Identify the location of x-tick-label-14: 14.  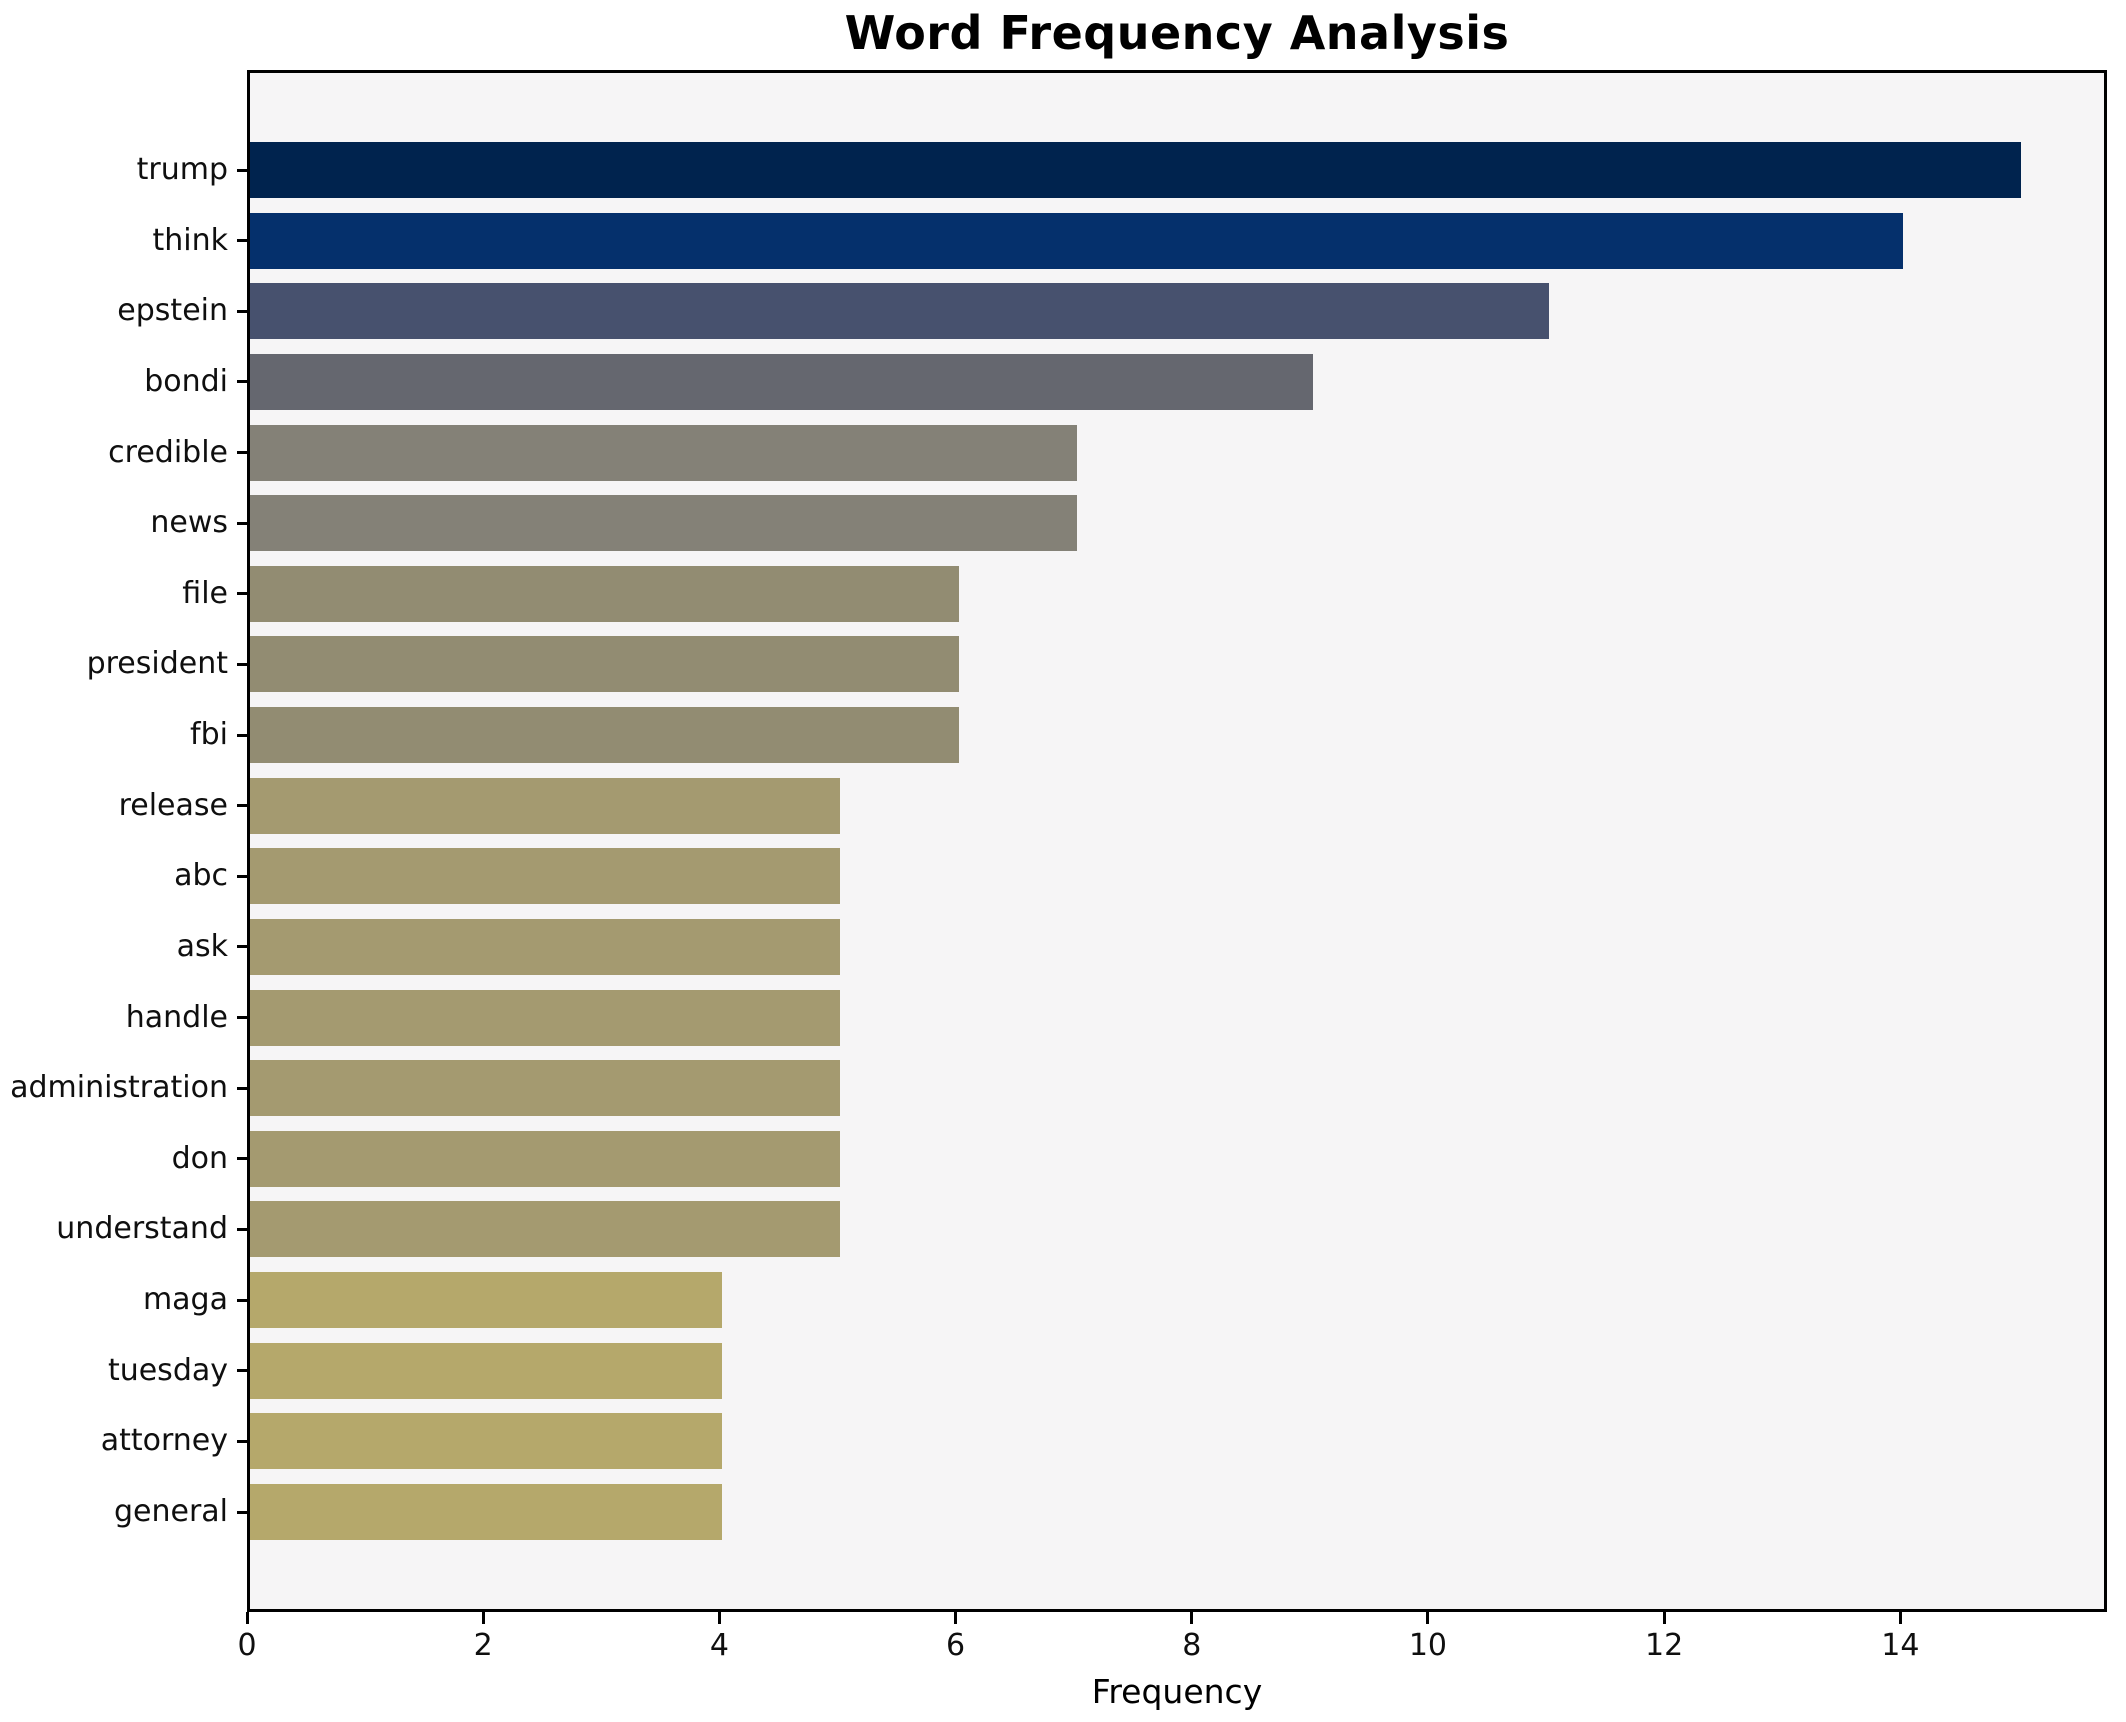
(1900, 1645).